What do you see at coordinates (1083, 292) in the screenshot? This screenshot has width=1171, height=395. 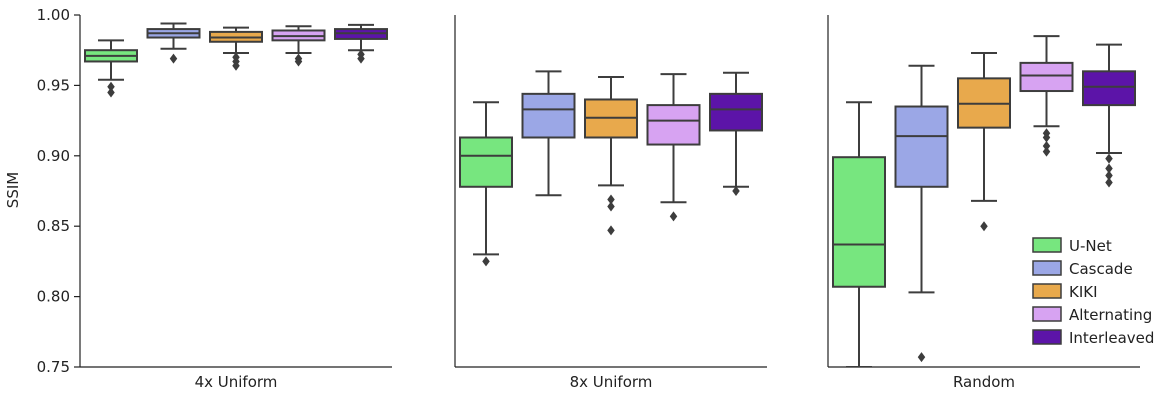 I see `legend-label: KIKI` at bounding box center [1083, 292].